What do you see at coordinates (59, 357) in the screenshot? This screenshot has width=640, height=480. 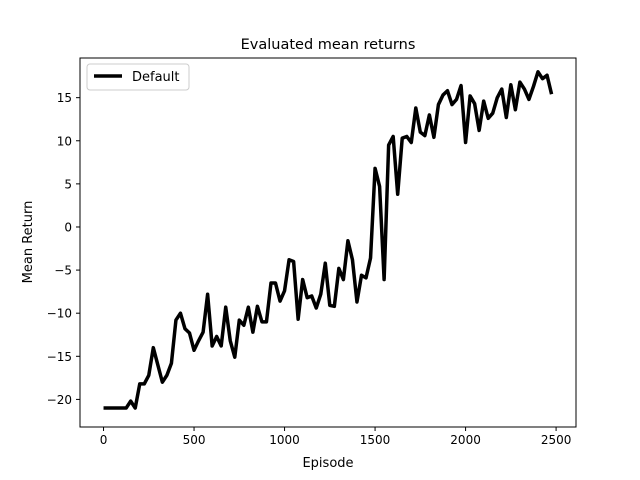 I see `y-tick-label: −15` at bounding box center [59, 357].